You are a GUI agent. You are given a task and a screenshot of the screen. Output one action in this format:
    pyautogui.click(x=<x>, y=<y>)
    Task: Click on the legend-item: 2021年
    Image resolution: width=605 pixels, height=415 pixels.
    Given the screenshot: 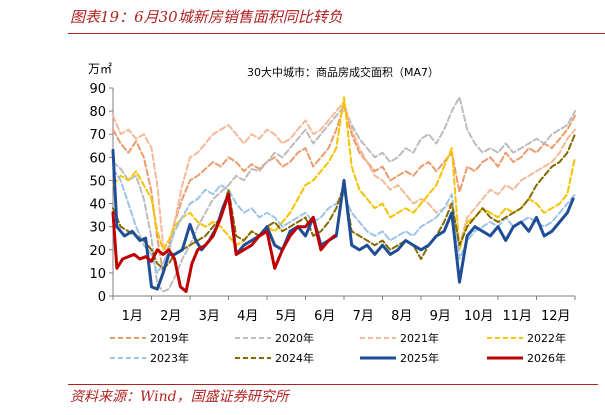 What is the action you would take?
    pyautogui.click(x=399, y=338)
    